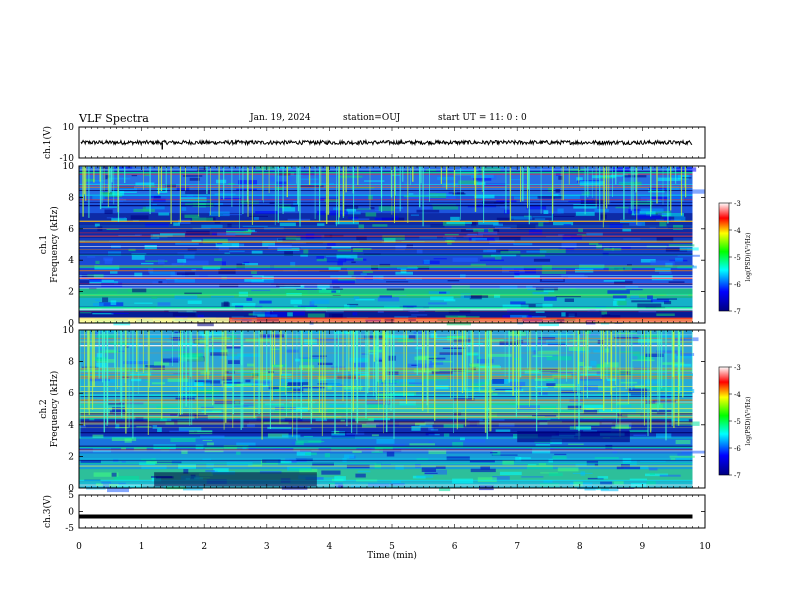  Describe the element at coordinates (67, 159) in the screenshot. I see `ytick-ch1-waveform: -10` at that location.